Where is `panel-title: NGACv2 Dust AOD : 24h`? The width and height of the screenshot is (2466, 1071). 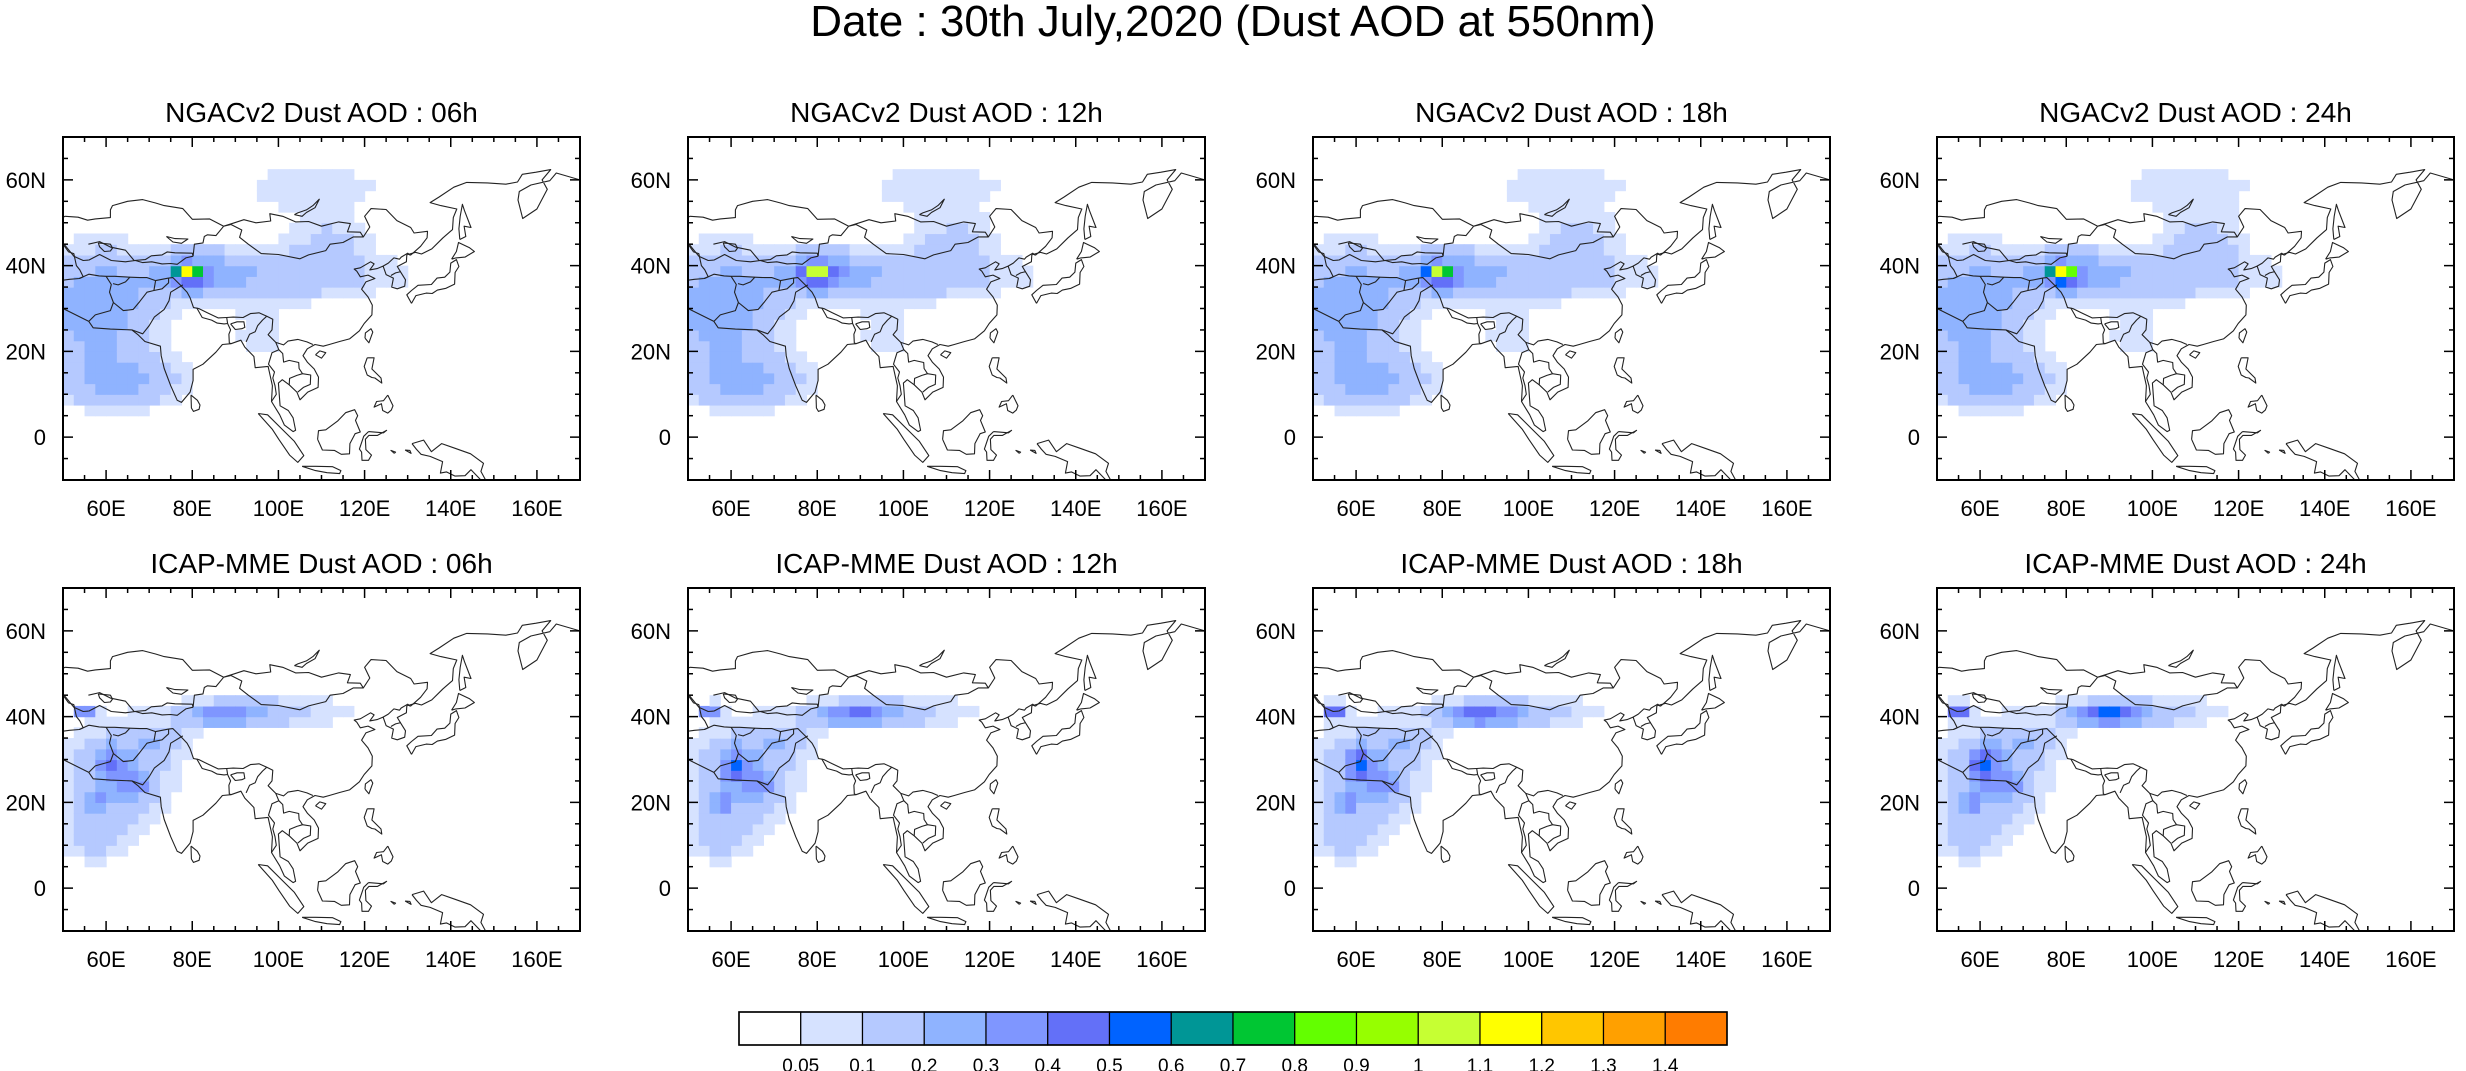 panel-title: NGACv2 Dust AOD : 24h is located at coordinates (2195, 112).